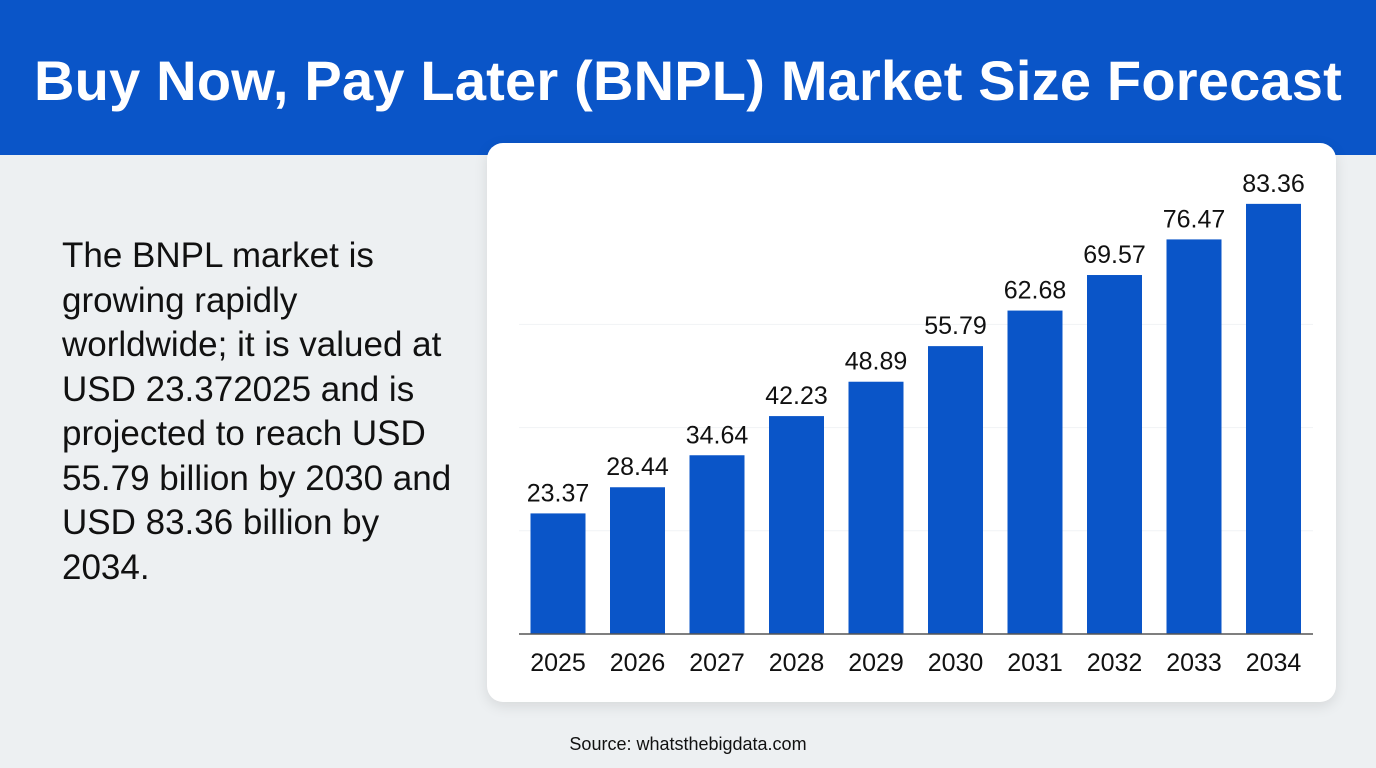 Image resolution: width=1376 pixels, height=768 pixels. Describe the element at coordinates (558, 573) in the screenshot. I see `bar-2025` at that location.